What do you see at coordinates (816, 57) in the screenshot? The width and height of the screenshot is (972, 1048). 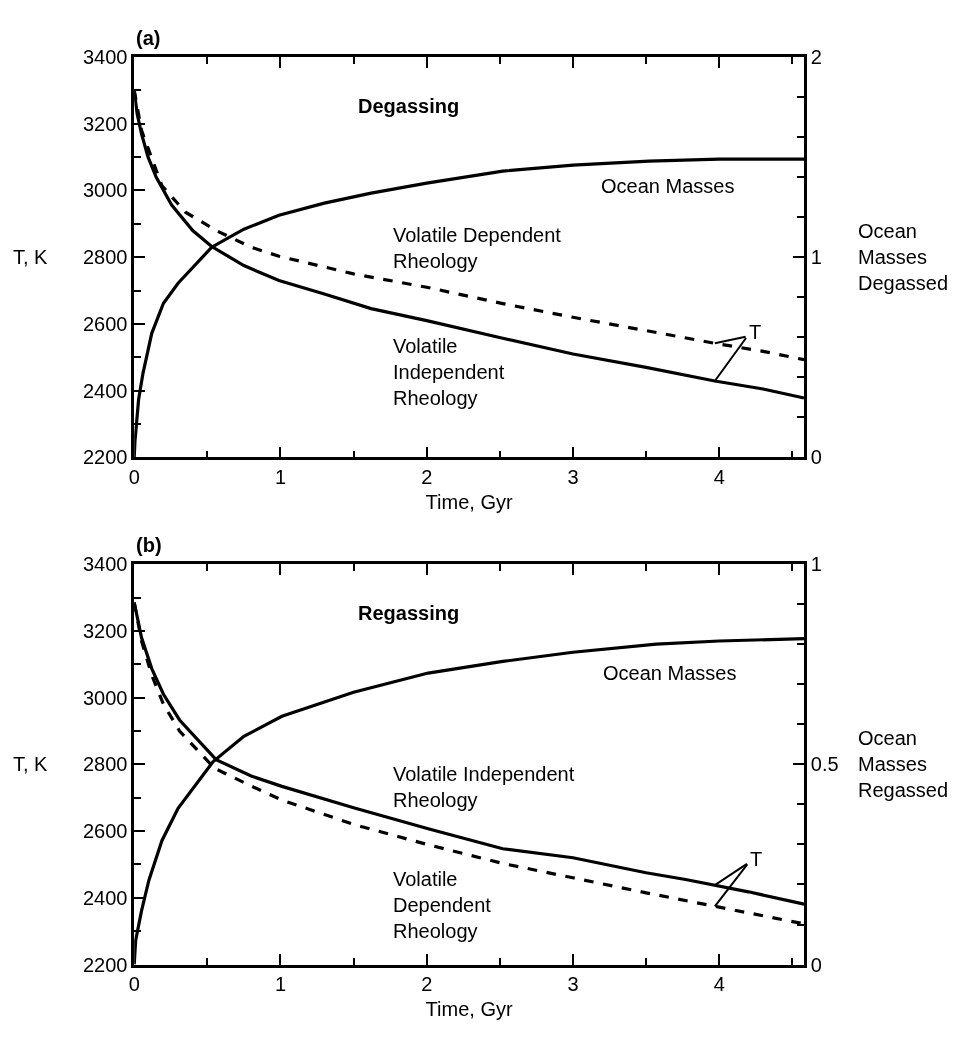 I see `y2-tick-label: 2` at bounding box center [816, 57].